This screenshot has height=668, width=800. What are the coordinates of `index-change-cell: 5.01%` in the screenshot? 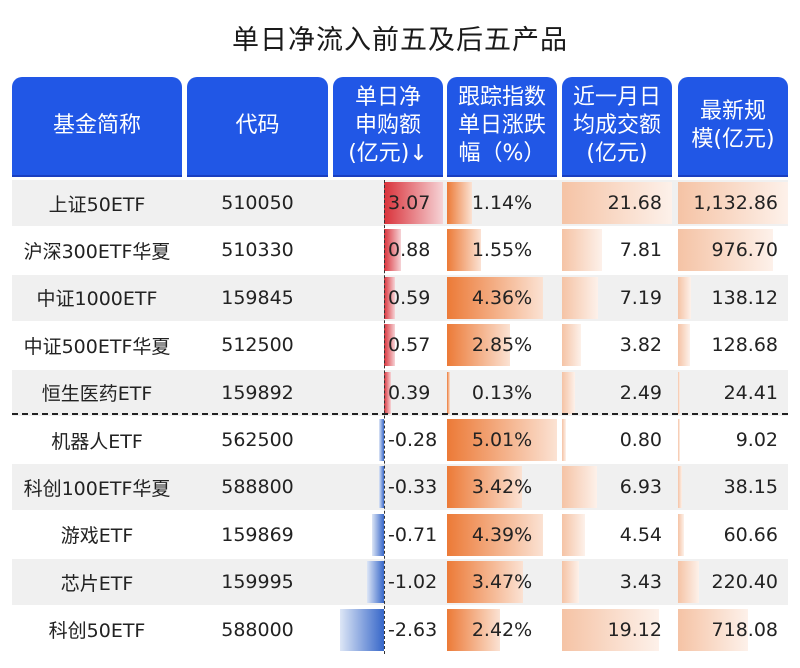 It's located at (502, 440).